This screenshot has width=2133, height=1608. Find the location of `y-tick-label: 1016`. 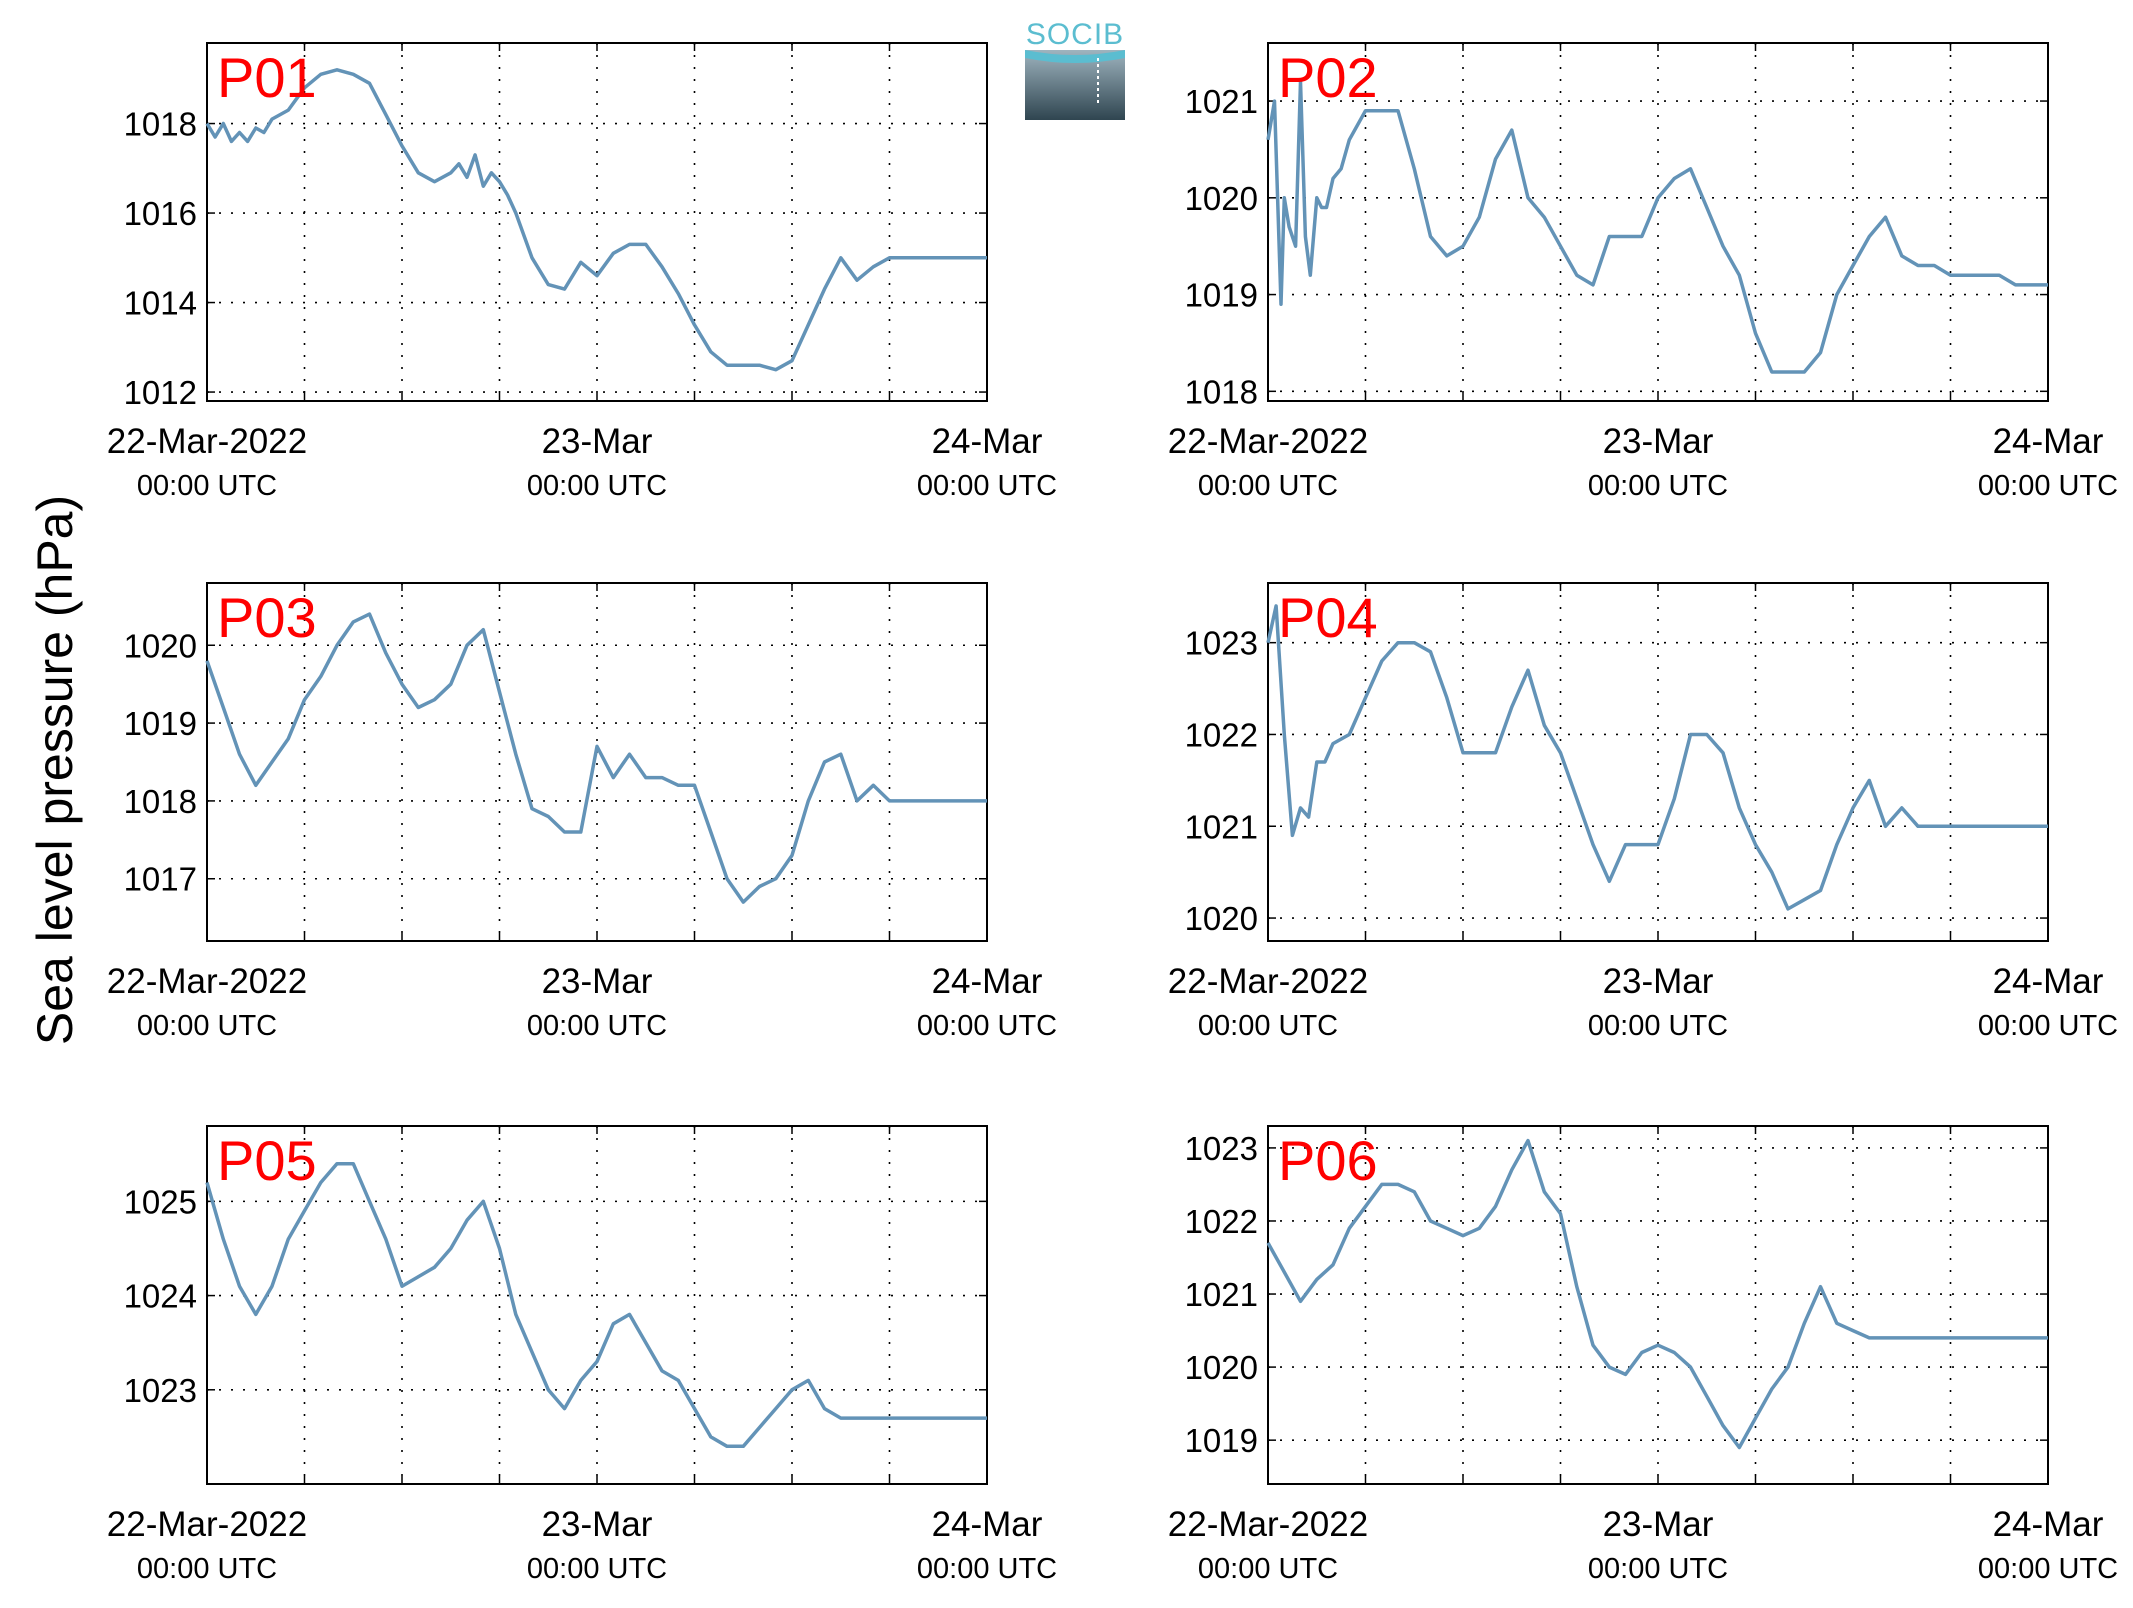

y-tick-label: 1016 is located at coordinates (160, 213).